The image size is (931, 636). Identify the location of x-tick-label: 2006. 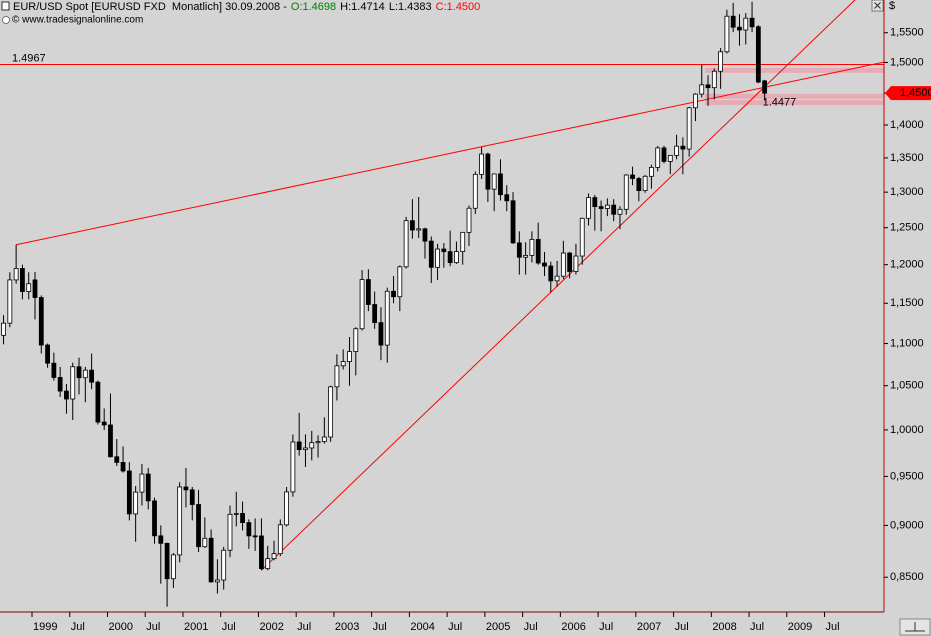
(573, 627).